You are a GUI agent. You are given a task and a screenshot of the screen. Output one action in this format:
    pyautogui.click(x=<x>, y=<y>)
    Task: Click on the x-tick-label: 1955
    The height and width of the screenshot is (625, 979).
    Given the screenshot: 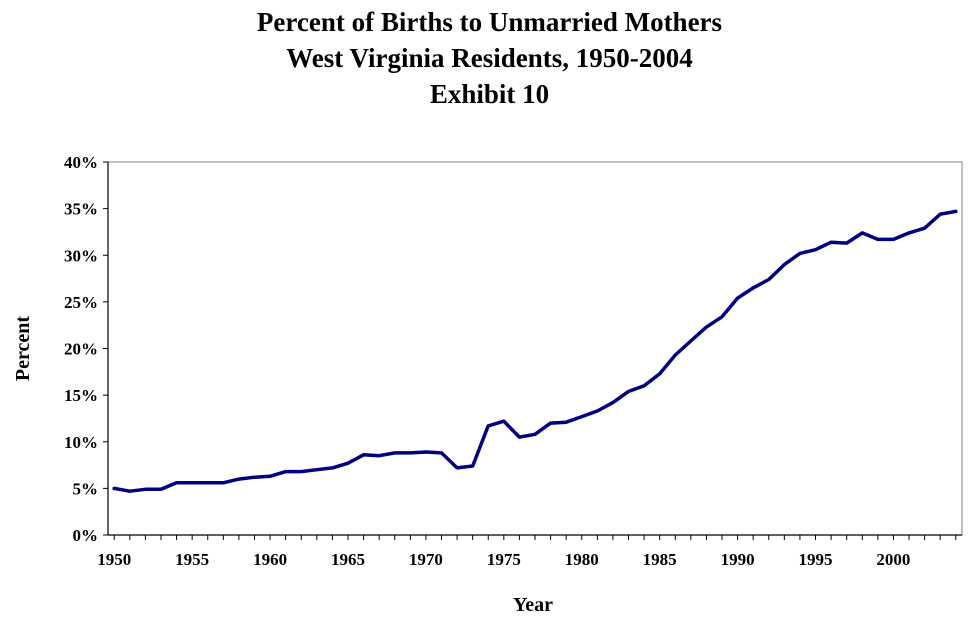 What is the action you would take?
    pyautogui.click(x=192, y=559)
    